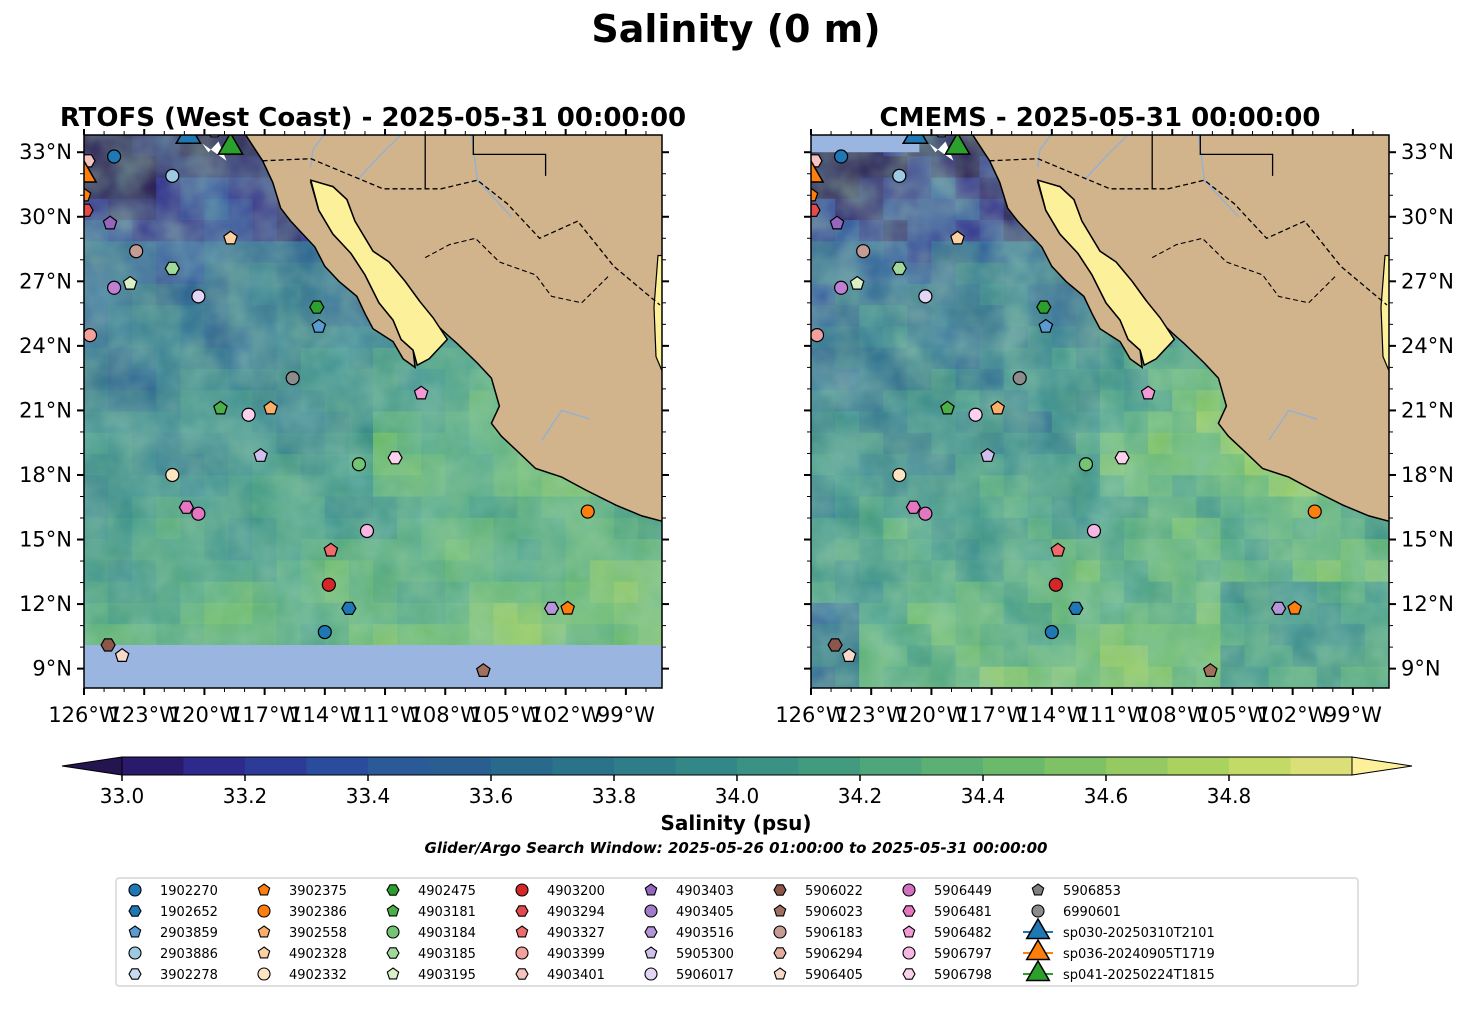 This screenshot has width=1473, height=1014. I want to click on platform-marker-5906405-cmems, so click(849, 655).